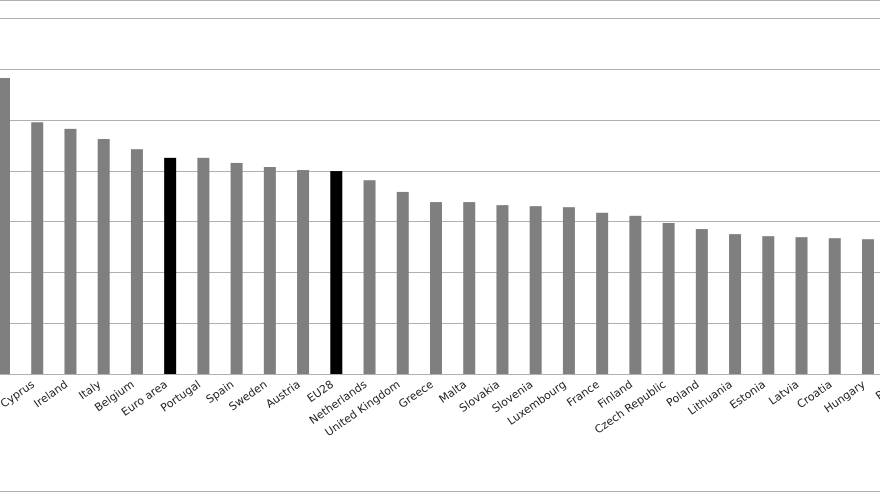 The image size is (880, 495). What do you see at coordinates (876, 390) in the screenshot?
I see `x-tick-label: Rom` at bounding box center [876, 390].